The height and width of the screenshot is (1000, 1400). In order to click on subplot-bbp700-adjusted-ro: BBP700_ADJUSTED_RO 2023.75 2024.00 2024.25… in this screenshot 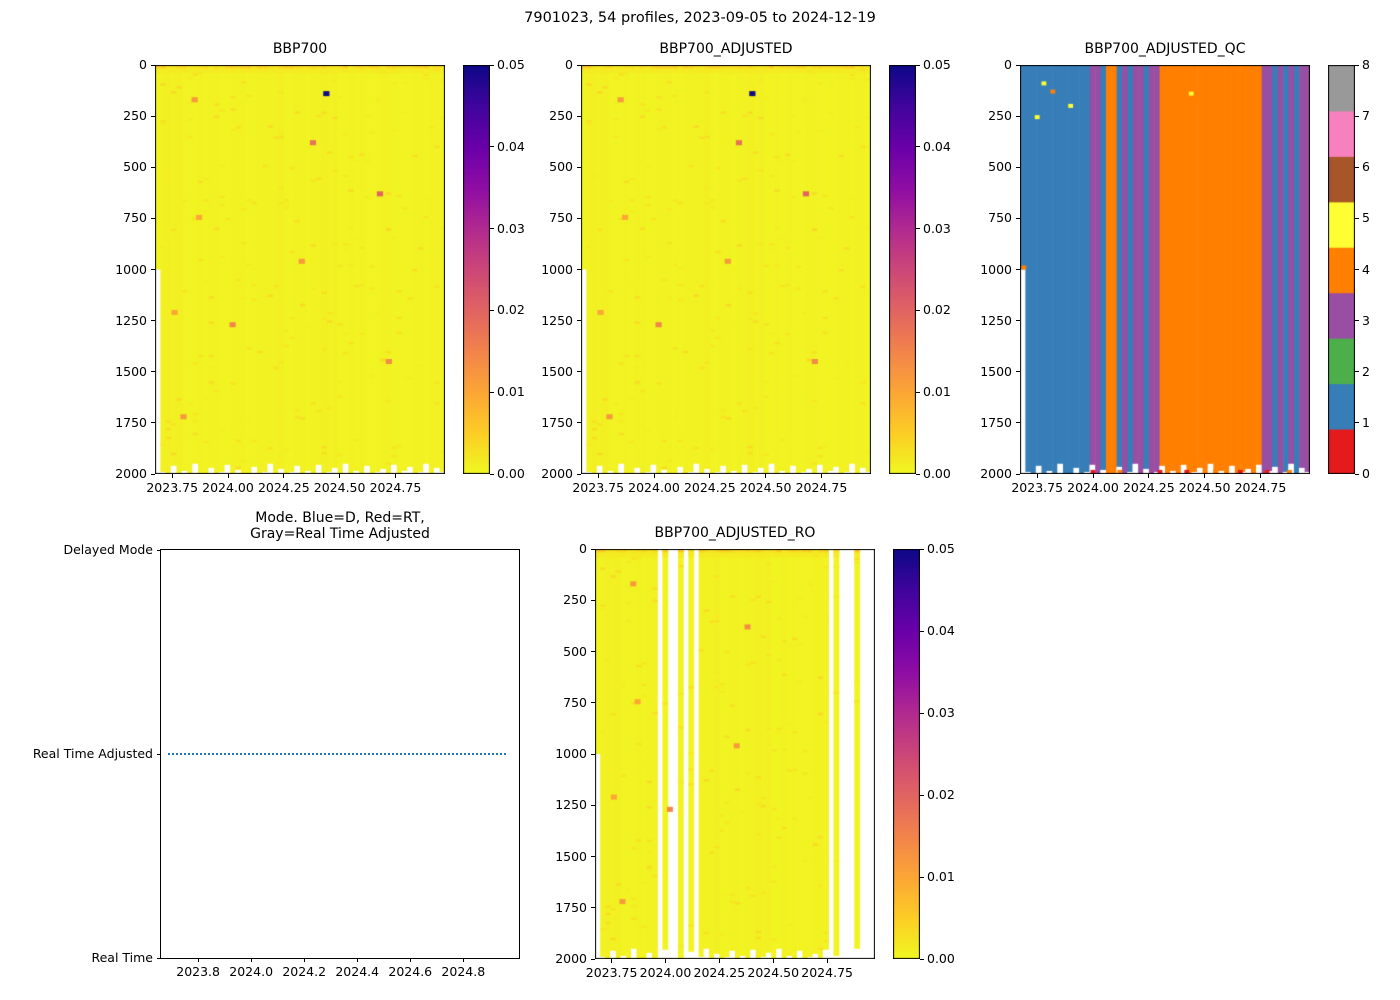, I will do `click(715, 752)`.